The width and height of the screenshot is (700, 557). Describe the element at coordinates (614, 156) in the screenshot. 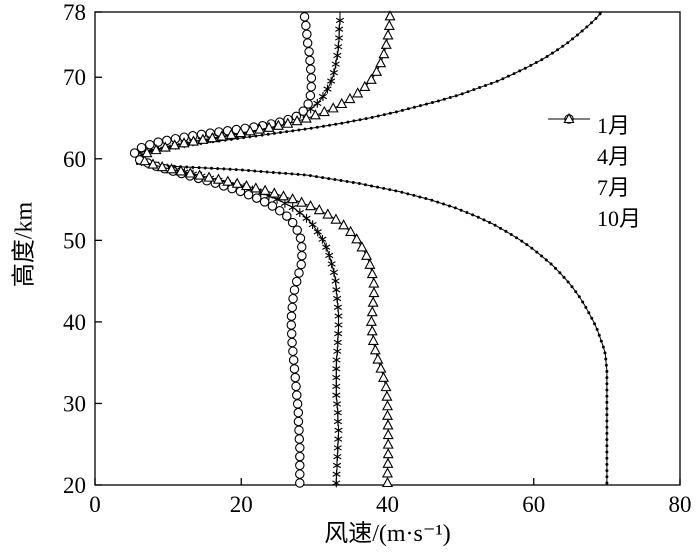

I see `legend-label-apr: 4月` at that location.